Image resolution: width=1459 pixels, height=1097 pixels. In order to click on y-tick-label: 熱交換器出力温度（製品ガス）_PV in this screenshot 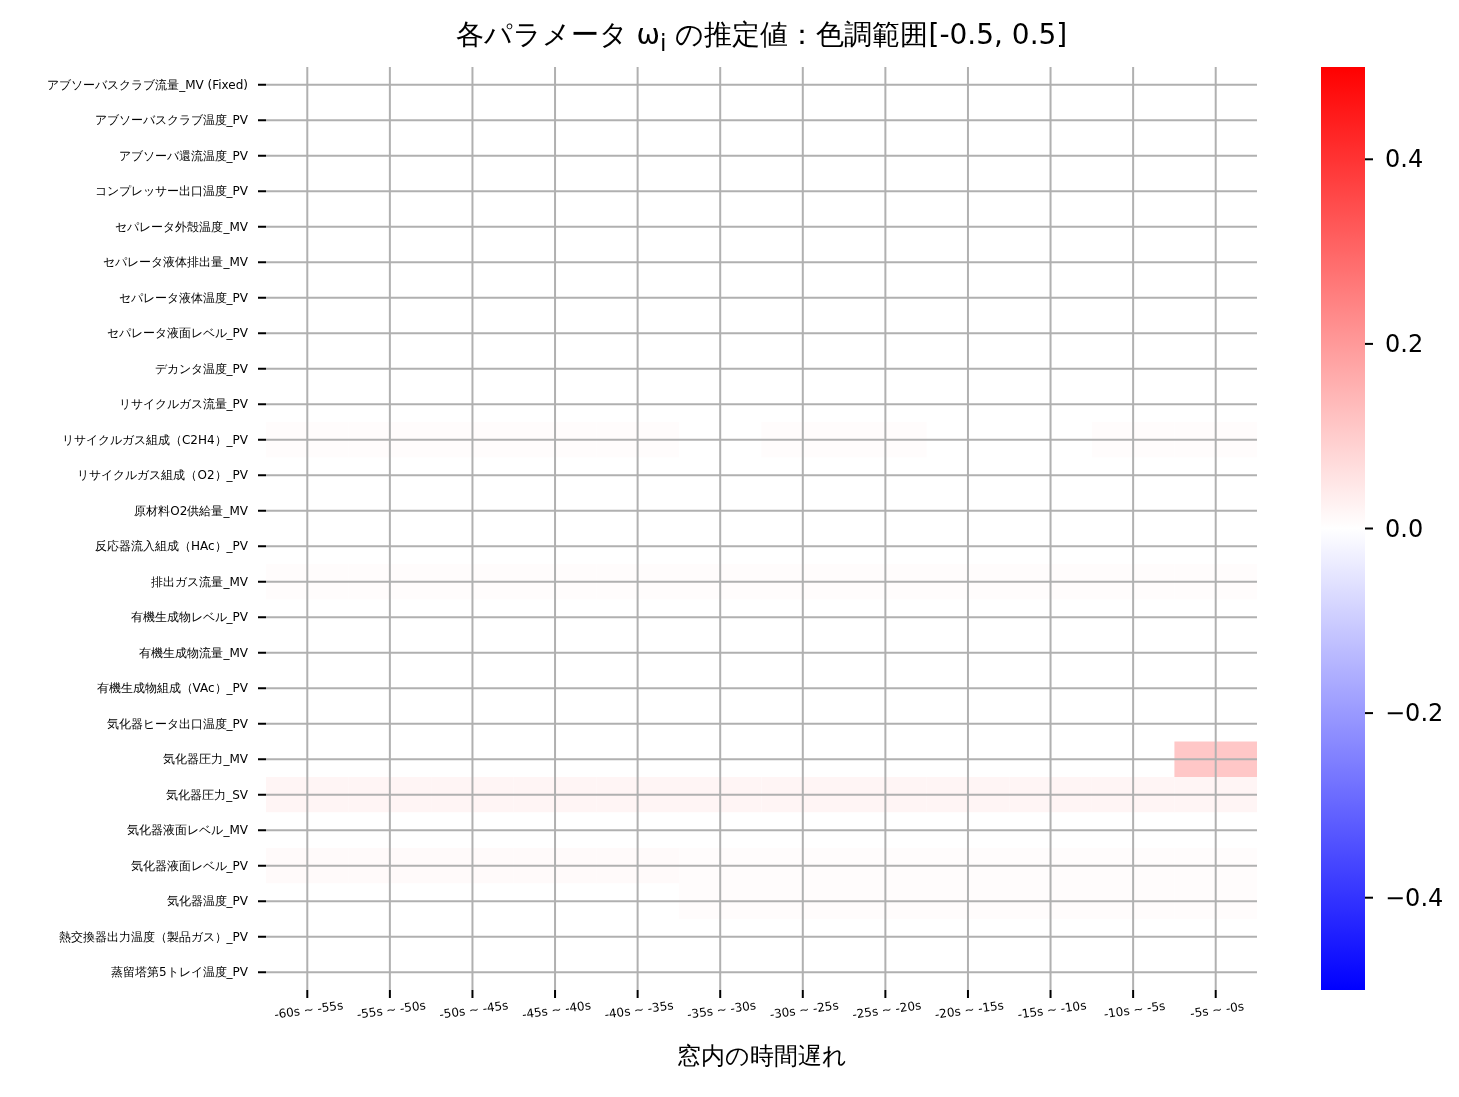, I will do `click(153, 936)`.